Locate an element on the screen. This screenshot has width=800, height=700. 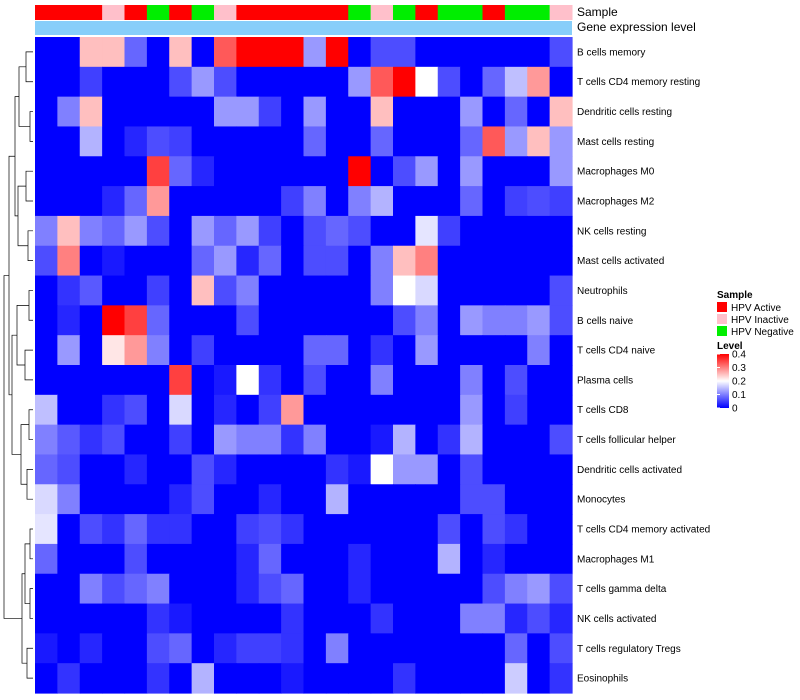
row-label: NK cells activated is located at coordinates (616, 619).